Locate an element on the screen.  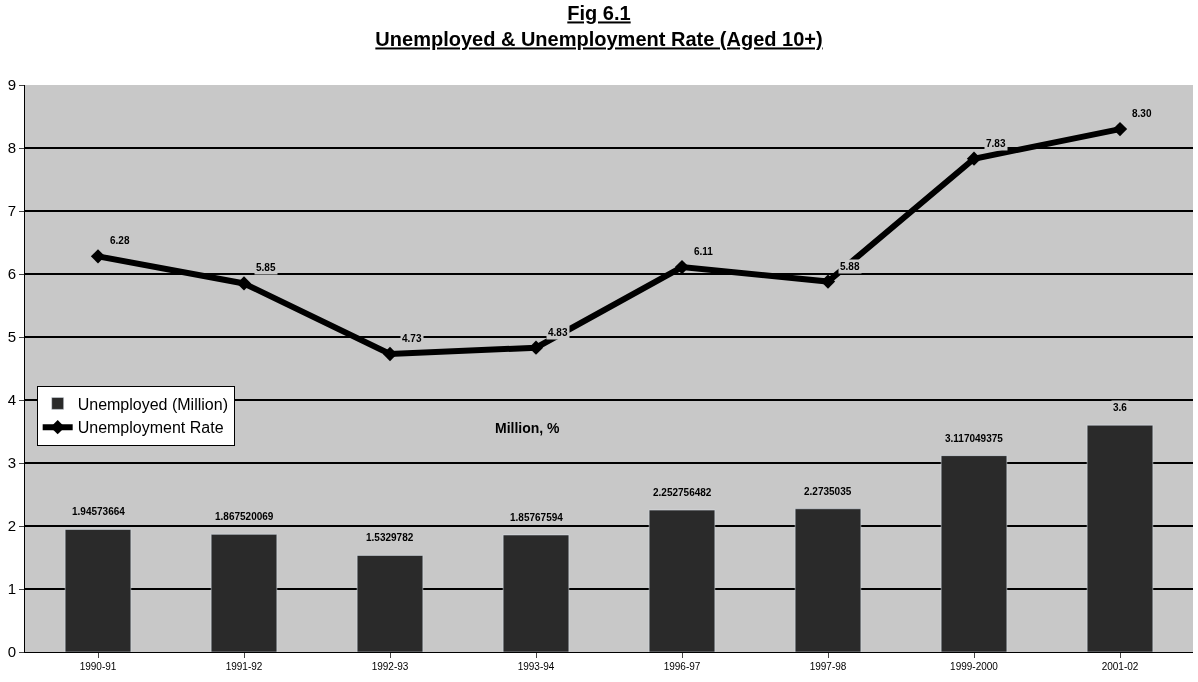
y-tick-label: 6 is located at coordinates (11, 274).